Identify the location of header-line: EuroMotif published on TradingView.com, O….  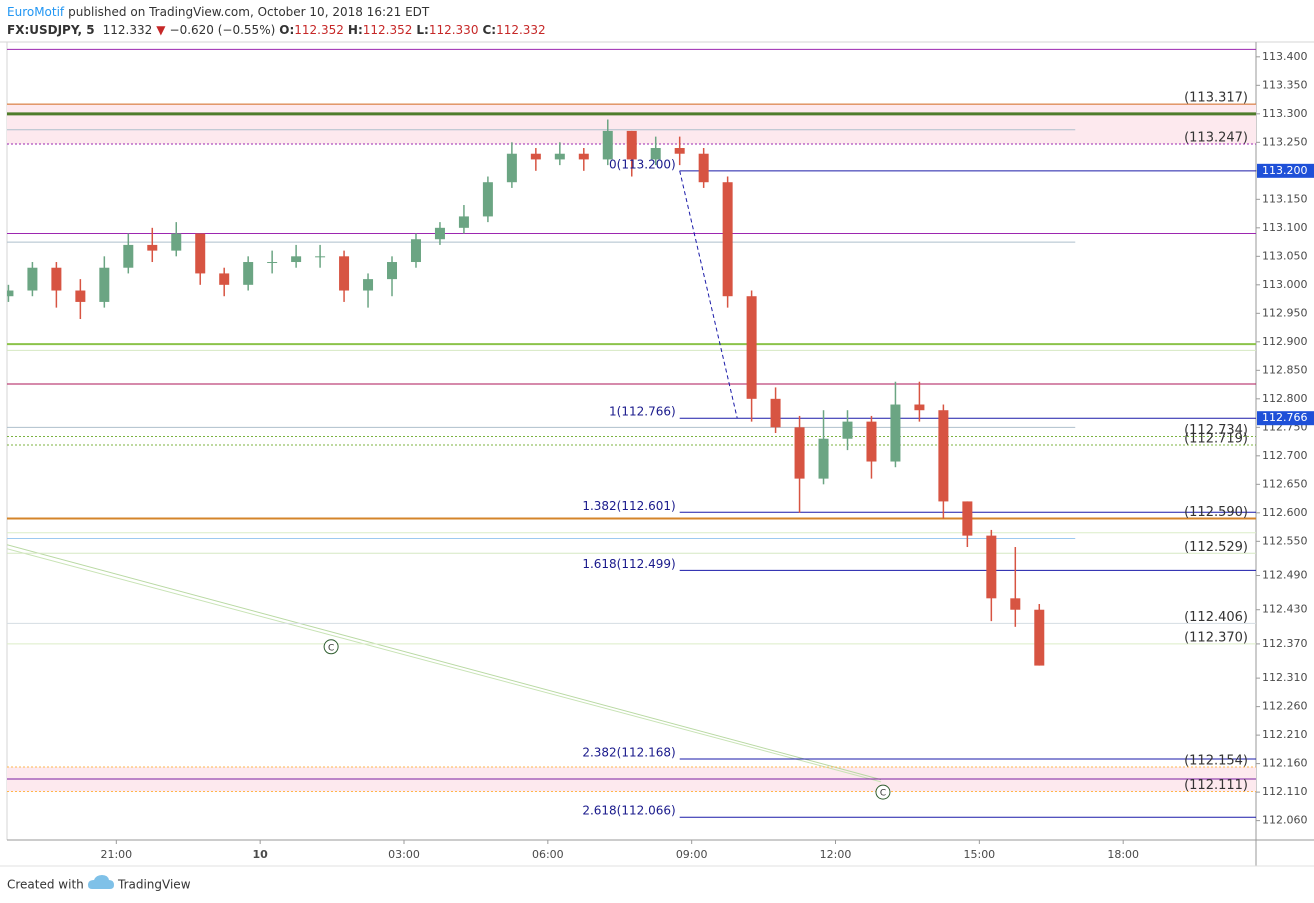
(218, 12).